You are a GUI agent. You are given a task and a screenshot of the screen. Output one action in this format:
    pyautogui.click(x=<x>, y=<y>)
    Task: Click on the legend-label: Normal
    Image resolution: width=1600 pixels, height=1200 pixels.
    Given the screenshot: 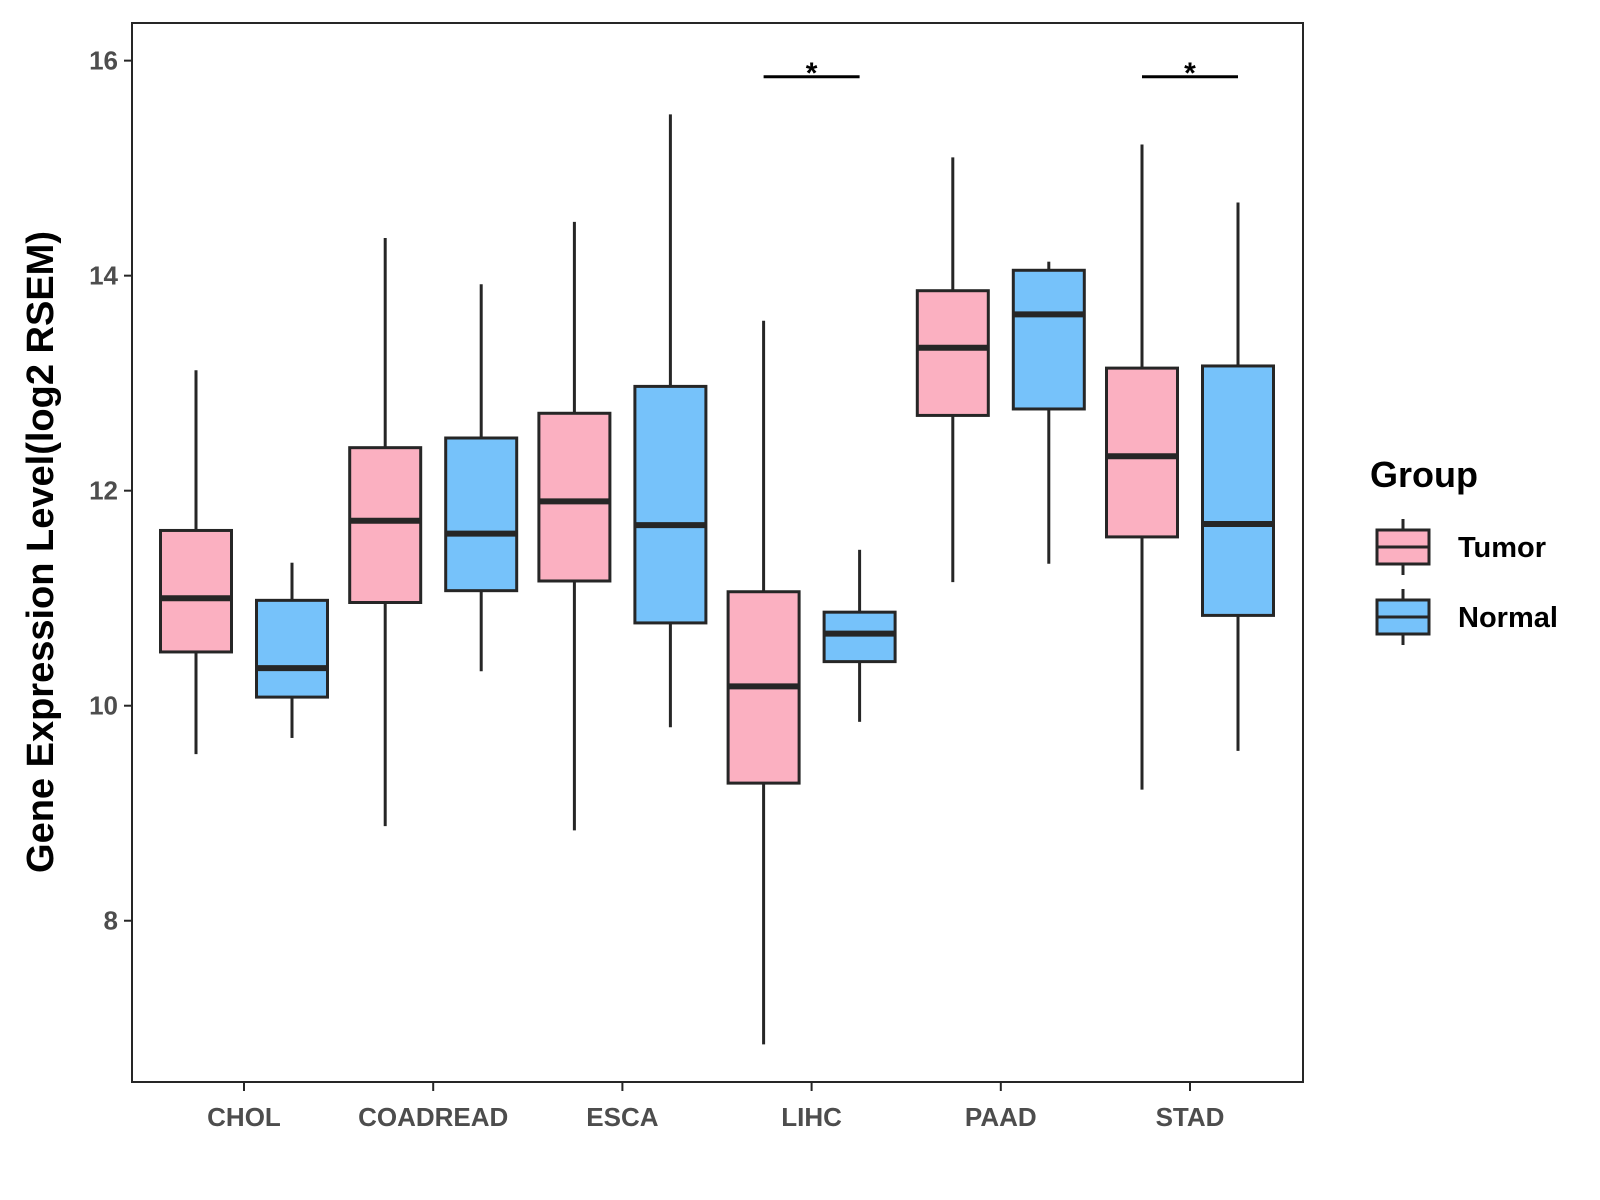 What is the action you would take?
    pyautogui.click(x=1508, y=618)
    